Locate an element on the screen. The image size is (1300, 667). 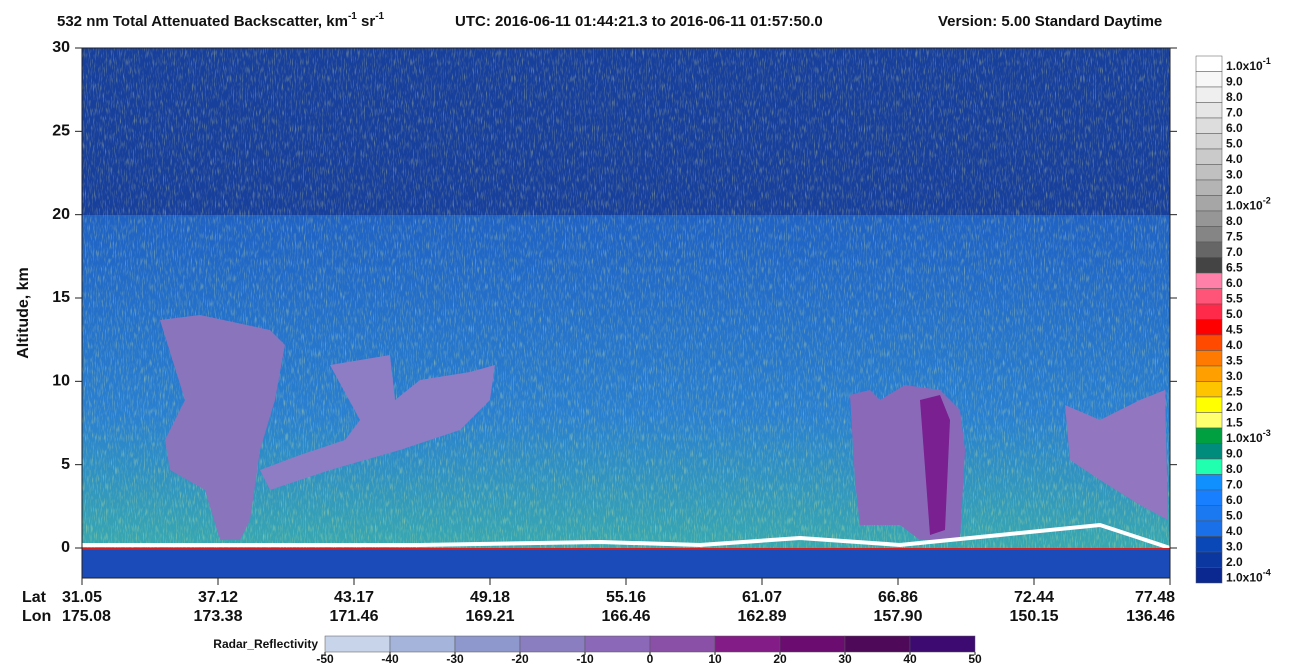
x-tick-label: 166.46 is located at coordinates (626, 616).